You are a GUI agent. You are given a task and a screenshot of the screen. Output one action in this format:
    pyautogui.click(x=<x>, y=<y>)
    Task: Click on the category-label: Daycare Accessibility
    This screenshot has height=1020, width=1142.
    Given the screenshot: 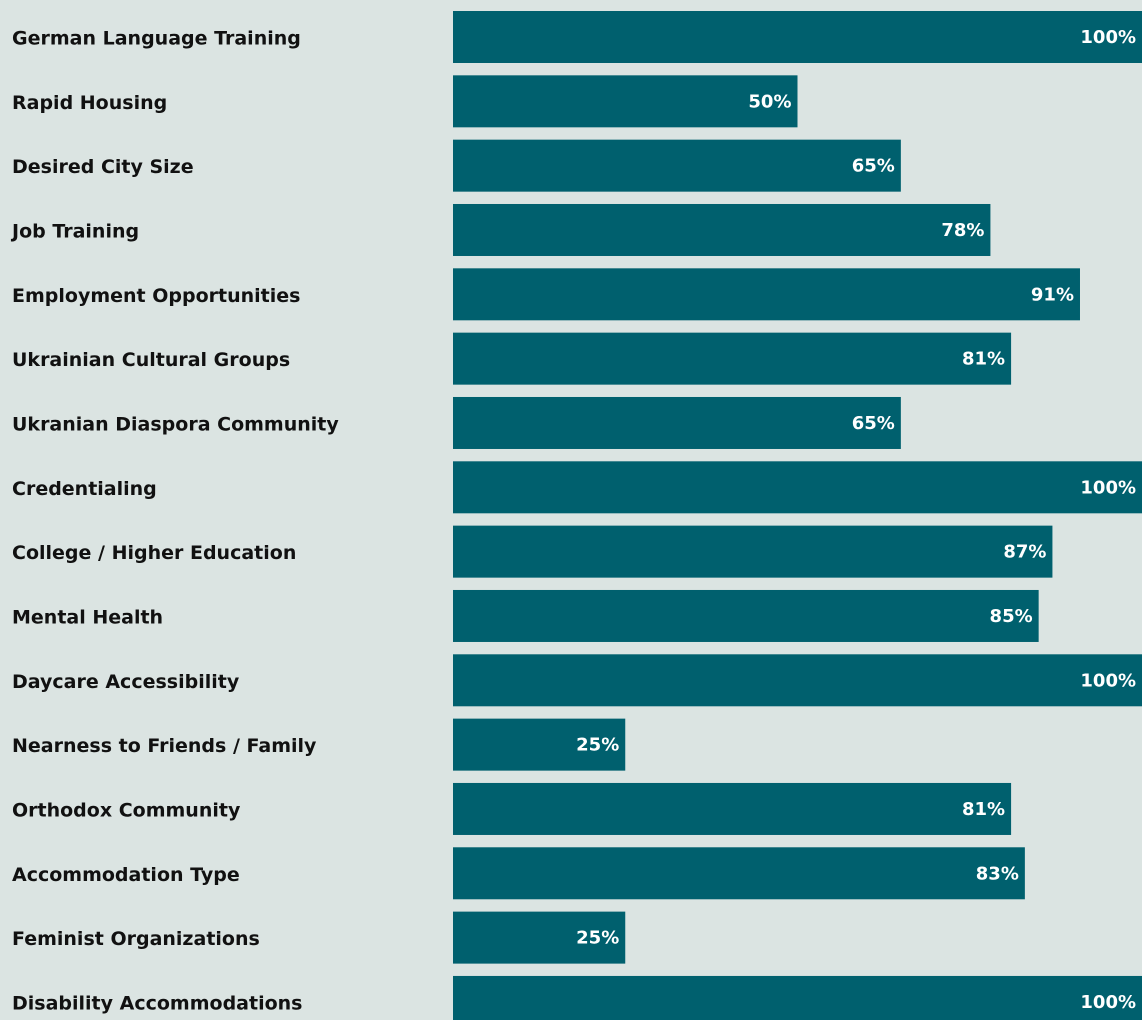 What is the action you would take?
    pyautogui.click(x=126, y=682)
    